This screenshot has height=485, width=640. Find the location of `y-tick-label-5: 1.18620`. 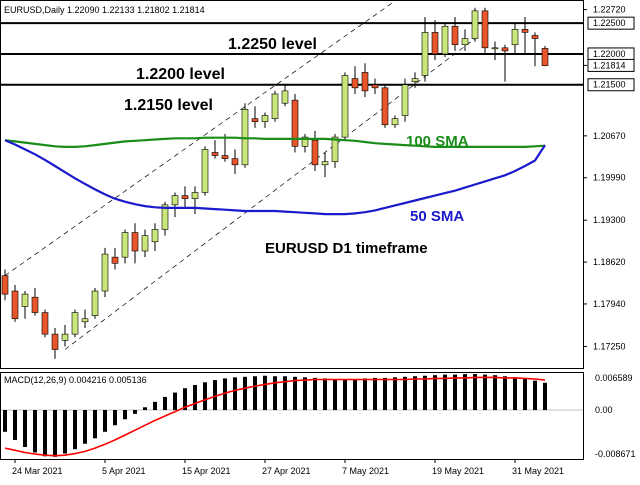

y-tick-label-5: 1.18620 is located at coordinates (609, 262).